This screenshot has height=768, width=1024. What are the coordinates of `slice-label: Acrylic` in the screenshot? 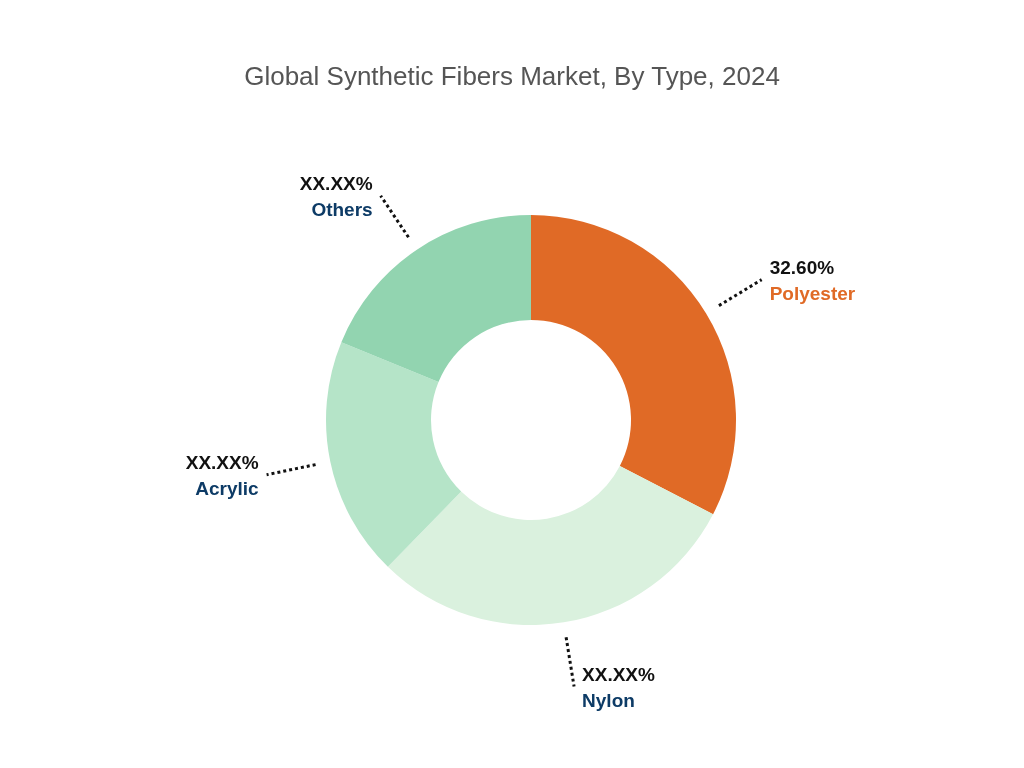 It's located at (227, 488).